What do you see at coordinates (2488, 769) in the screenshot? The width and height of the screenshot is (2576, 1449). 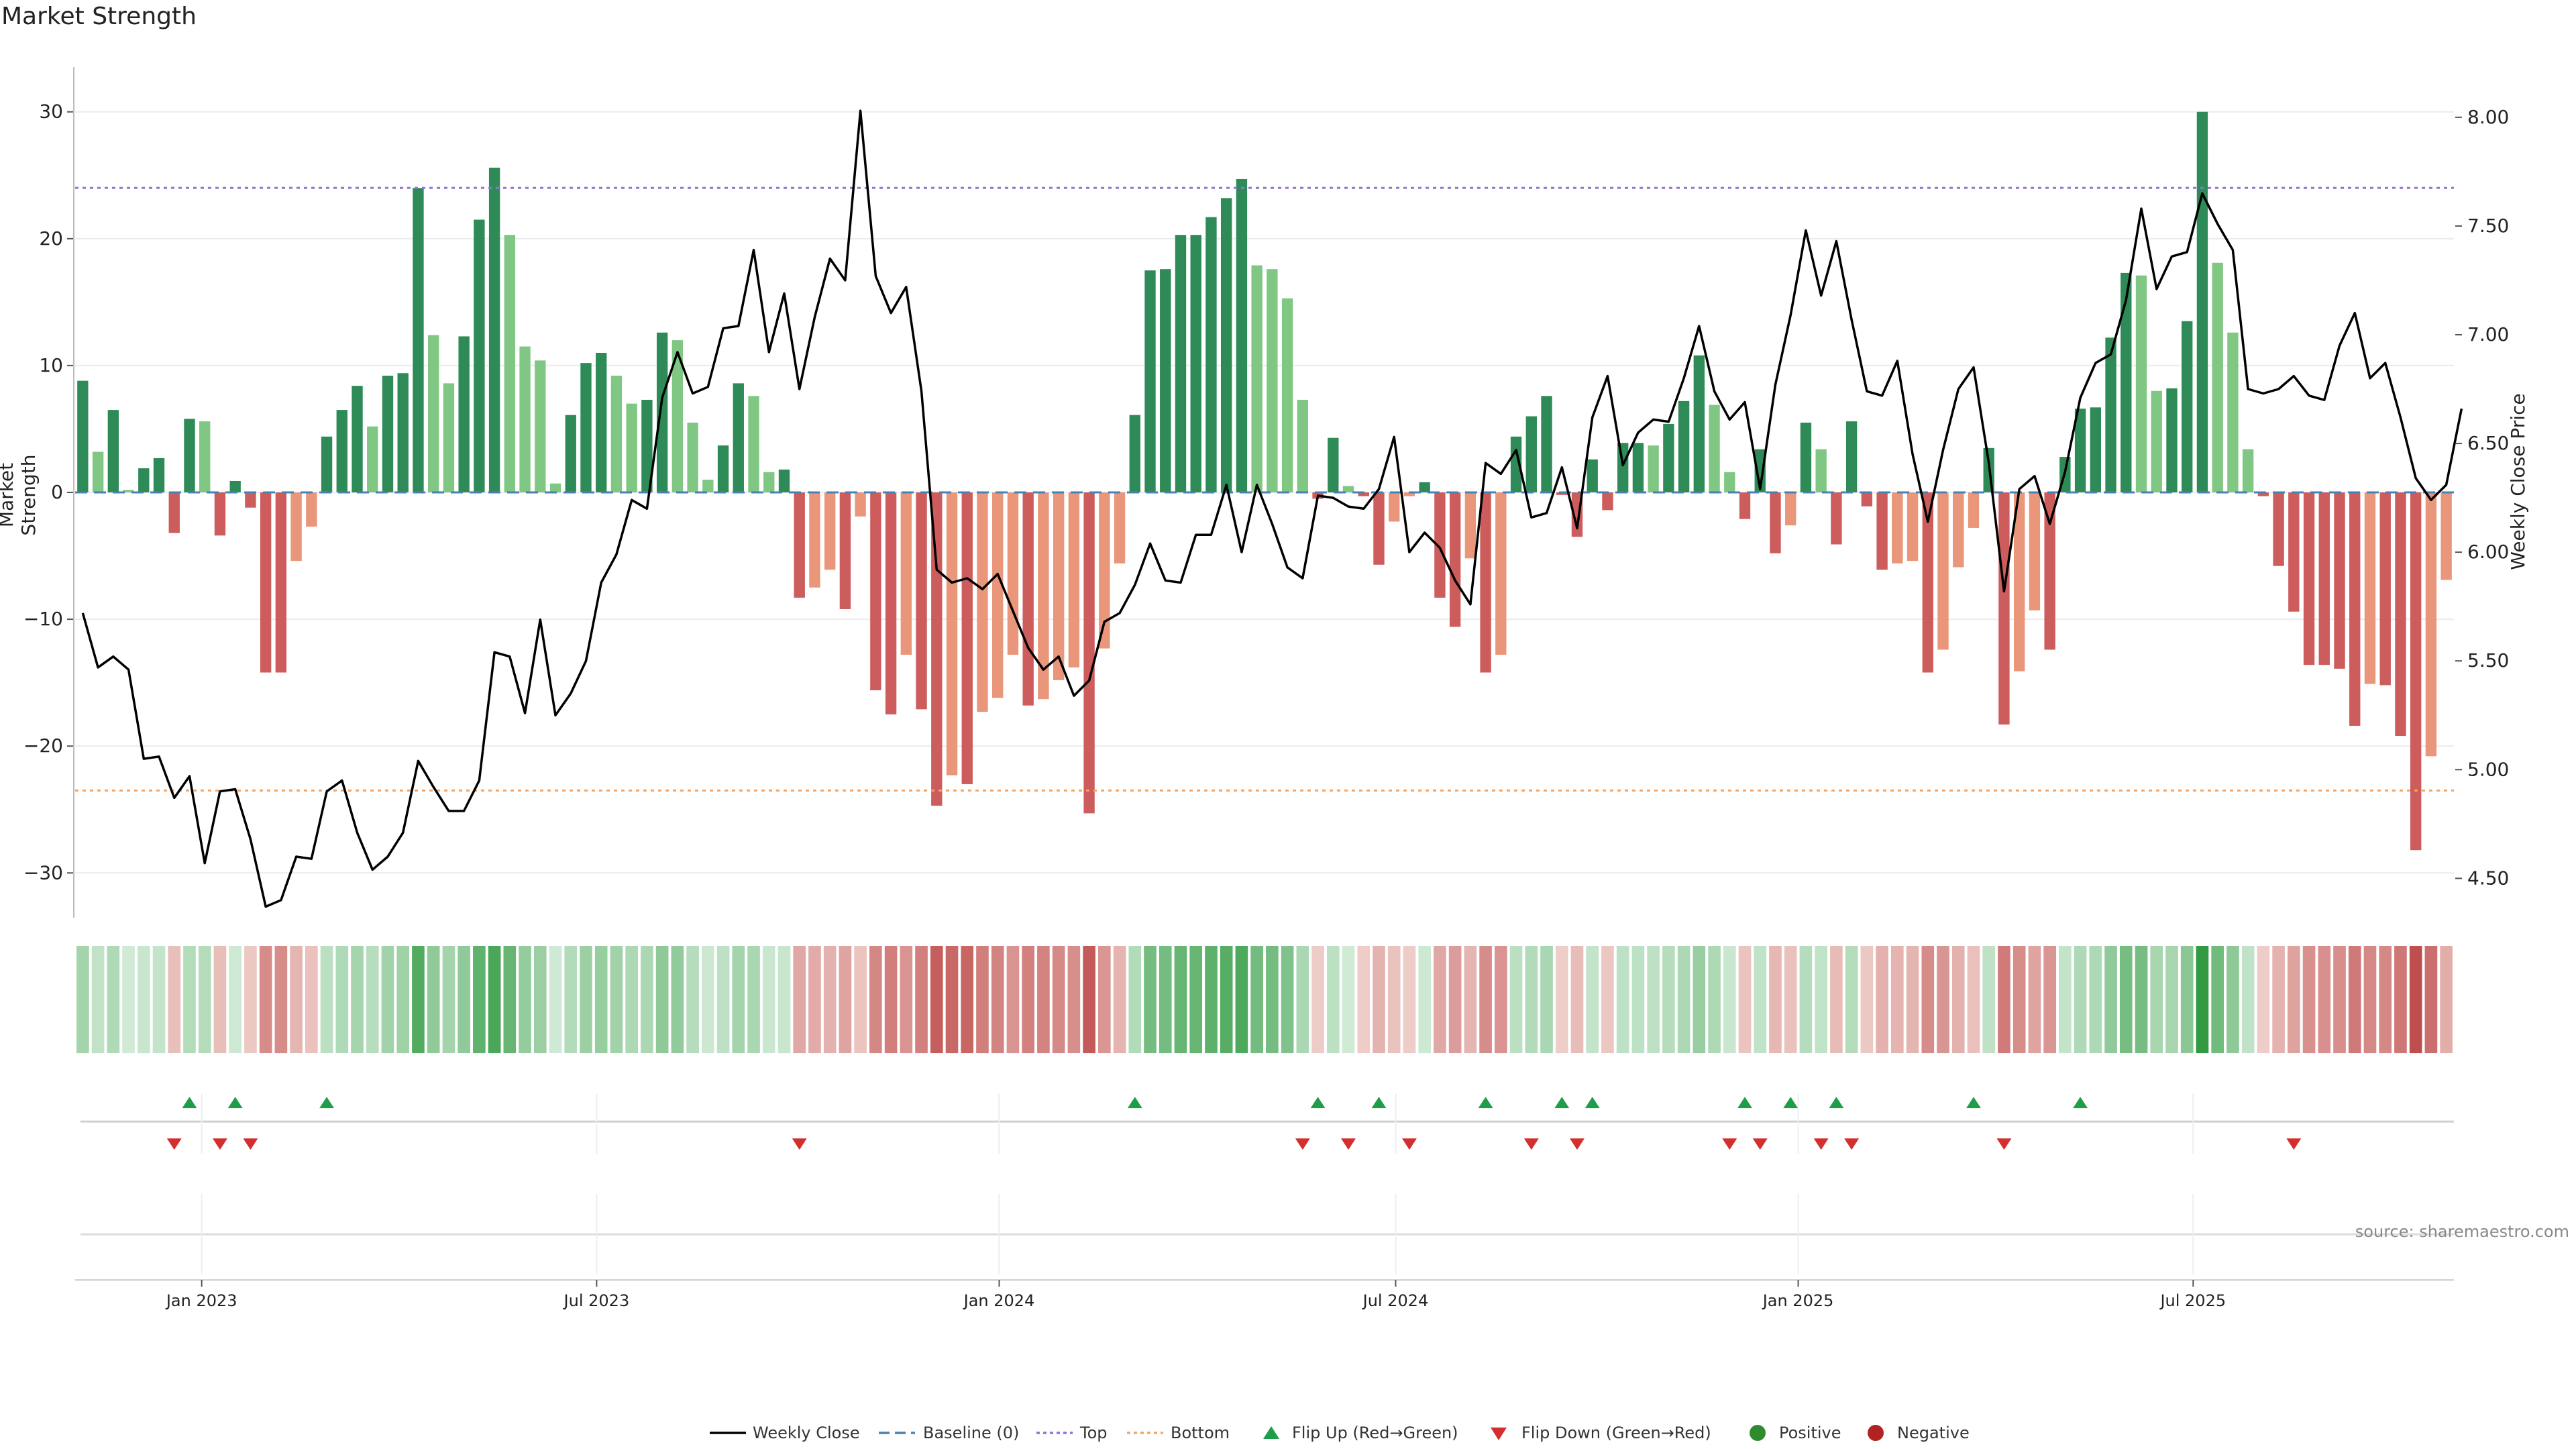 I see `y2-tick-label: 5.00` at bounding box center [2488, 769].